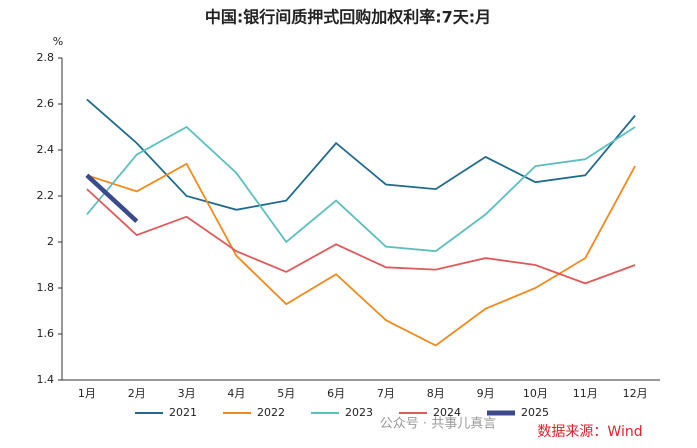 The width and height of the screenshot is (697, 448). I want to click on y-tick-label: 2.6, so click(46, 103).